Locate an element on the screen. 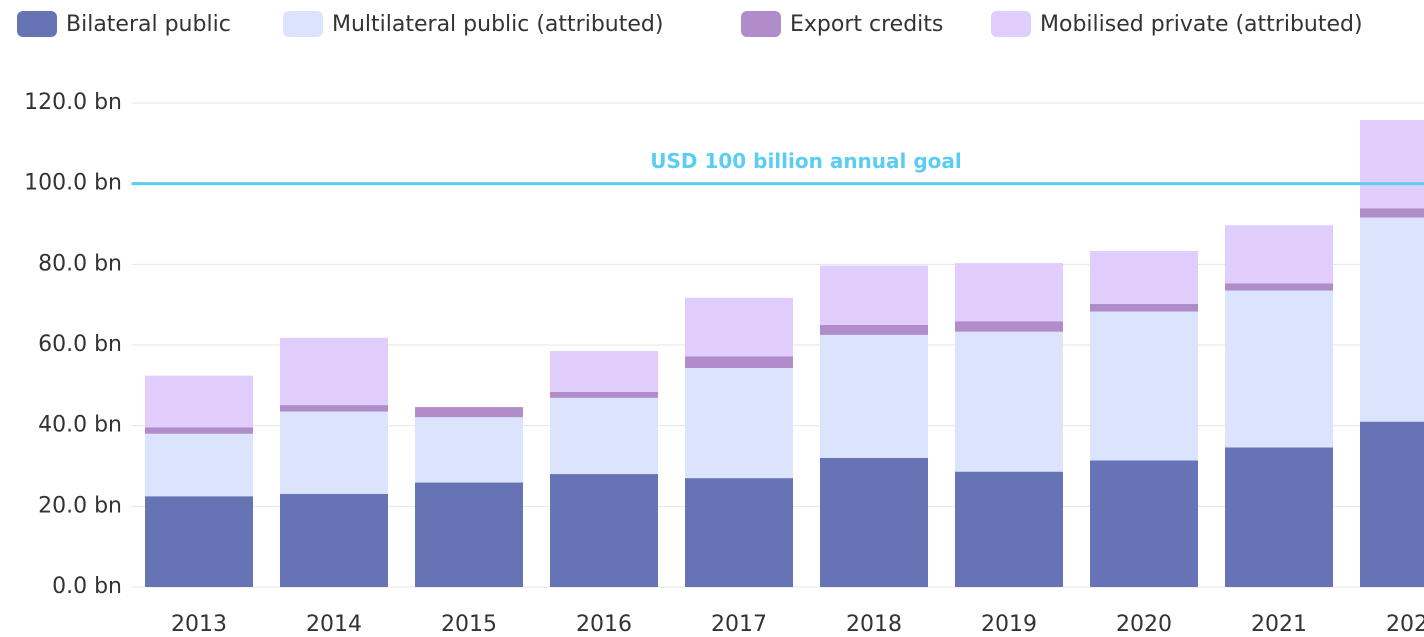 This screenshot has width=1424, height=637. legend-label: Export credits is located at coordinates (866, 24).